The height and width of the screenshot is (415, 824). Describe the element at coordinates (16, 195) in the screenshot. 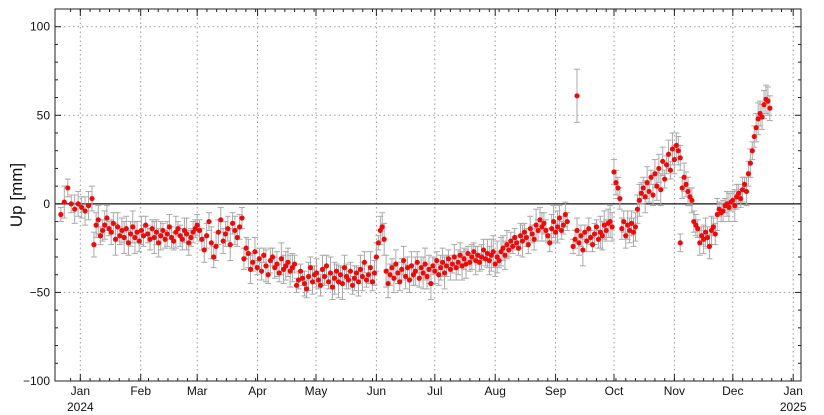

I see `y-axis-title: Up [mm]` at that location.